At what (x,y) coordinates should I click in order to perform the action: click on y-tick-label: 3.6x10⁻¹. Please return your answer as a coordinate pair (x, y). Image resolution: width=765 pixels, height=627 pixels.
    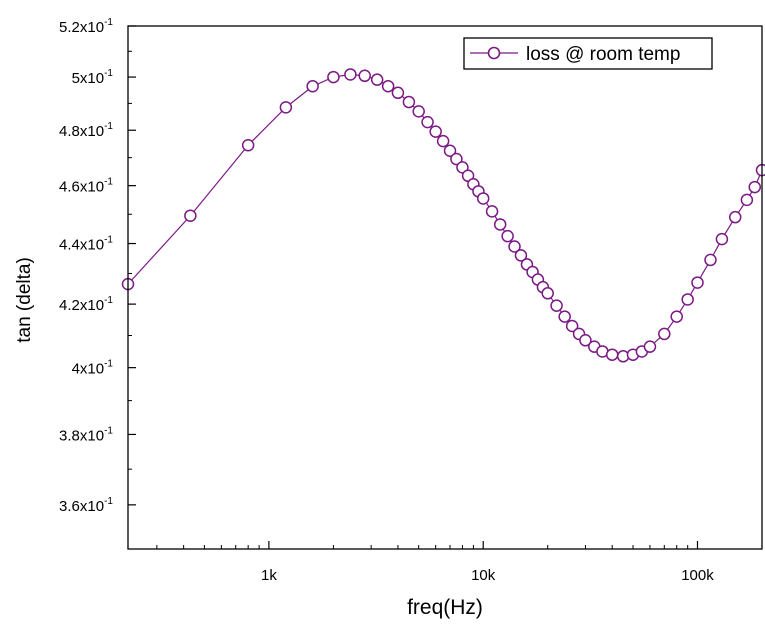
    Looking at the image, I should click on (86, 505).